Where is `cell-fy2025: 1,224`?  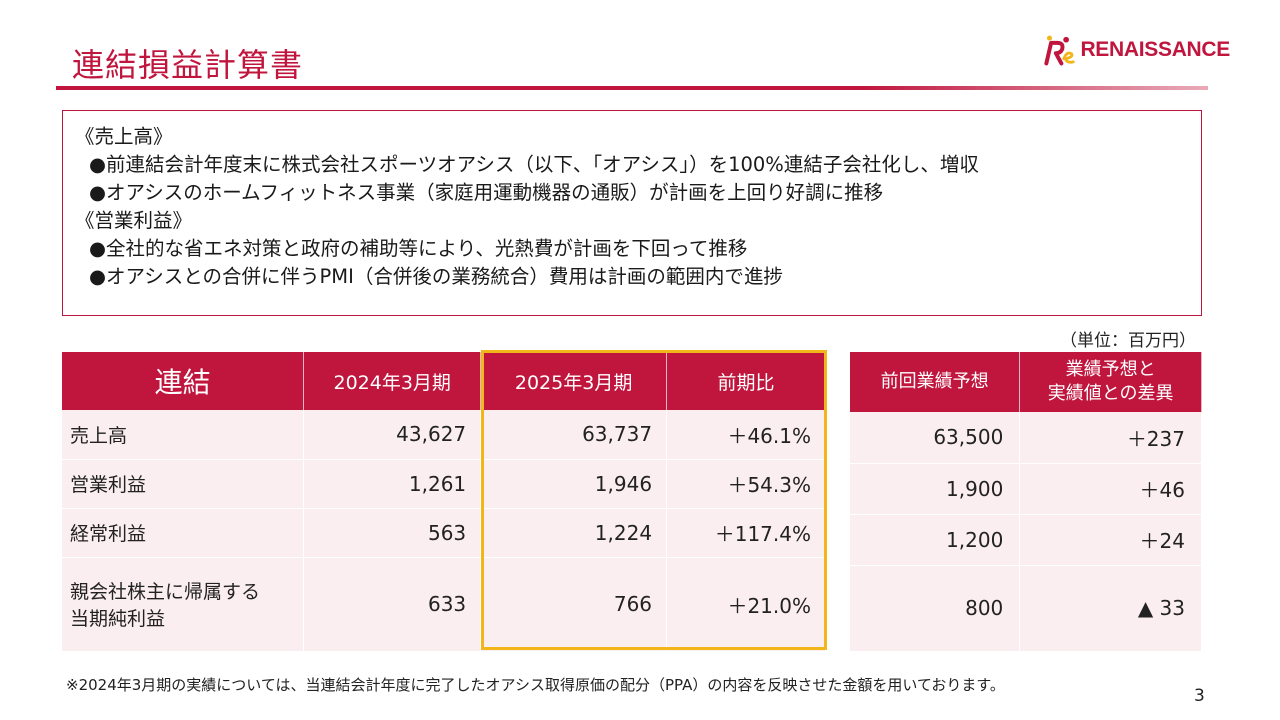
cell-fy2025: 1,224 is located at coordinates (574, 533).